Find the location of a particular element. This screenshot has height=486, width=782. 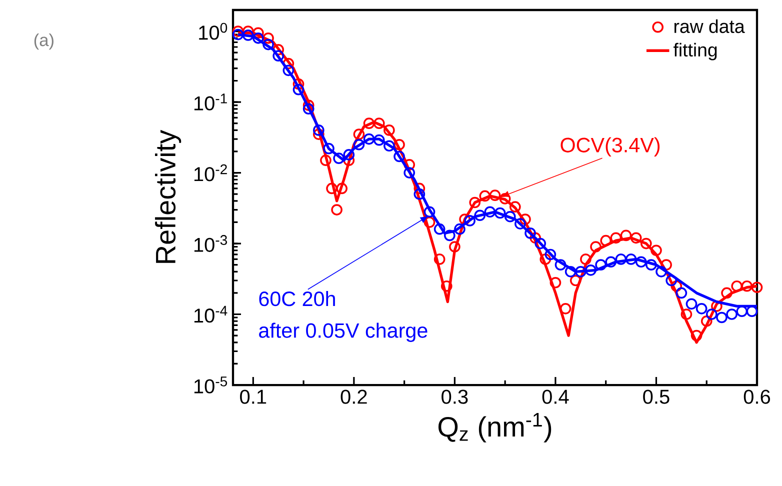

y-tick-label: 10$^{0}$ is located at coordinates (213, 31).